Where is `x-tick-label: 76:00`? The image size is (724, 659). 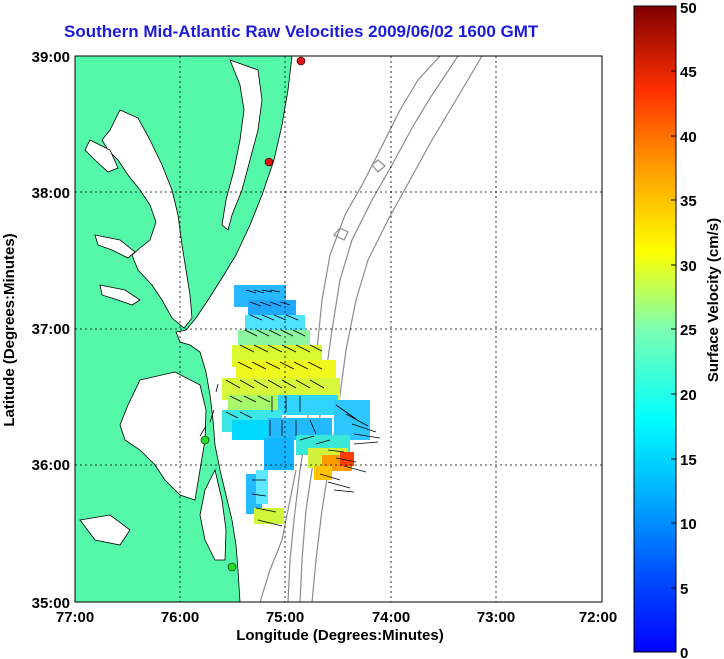 x-tick-label: 76:00 is located at coordinates (180, 617).